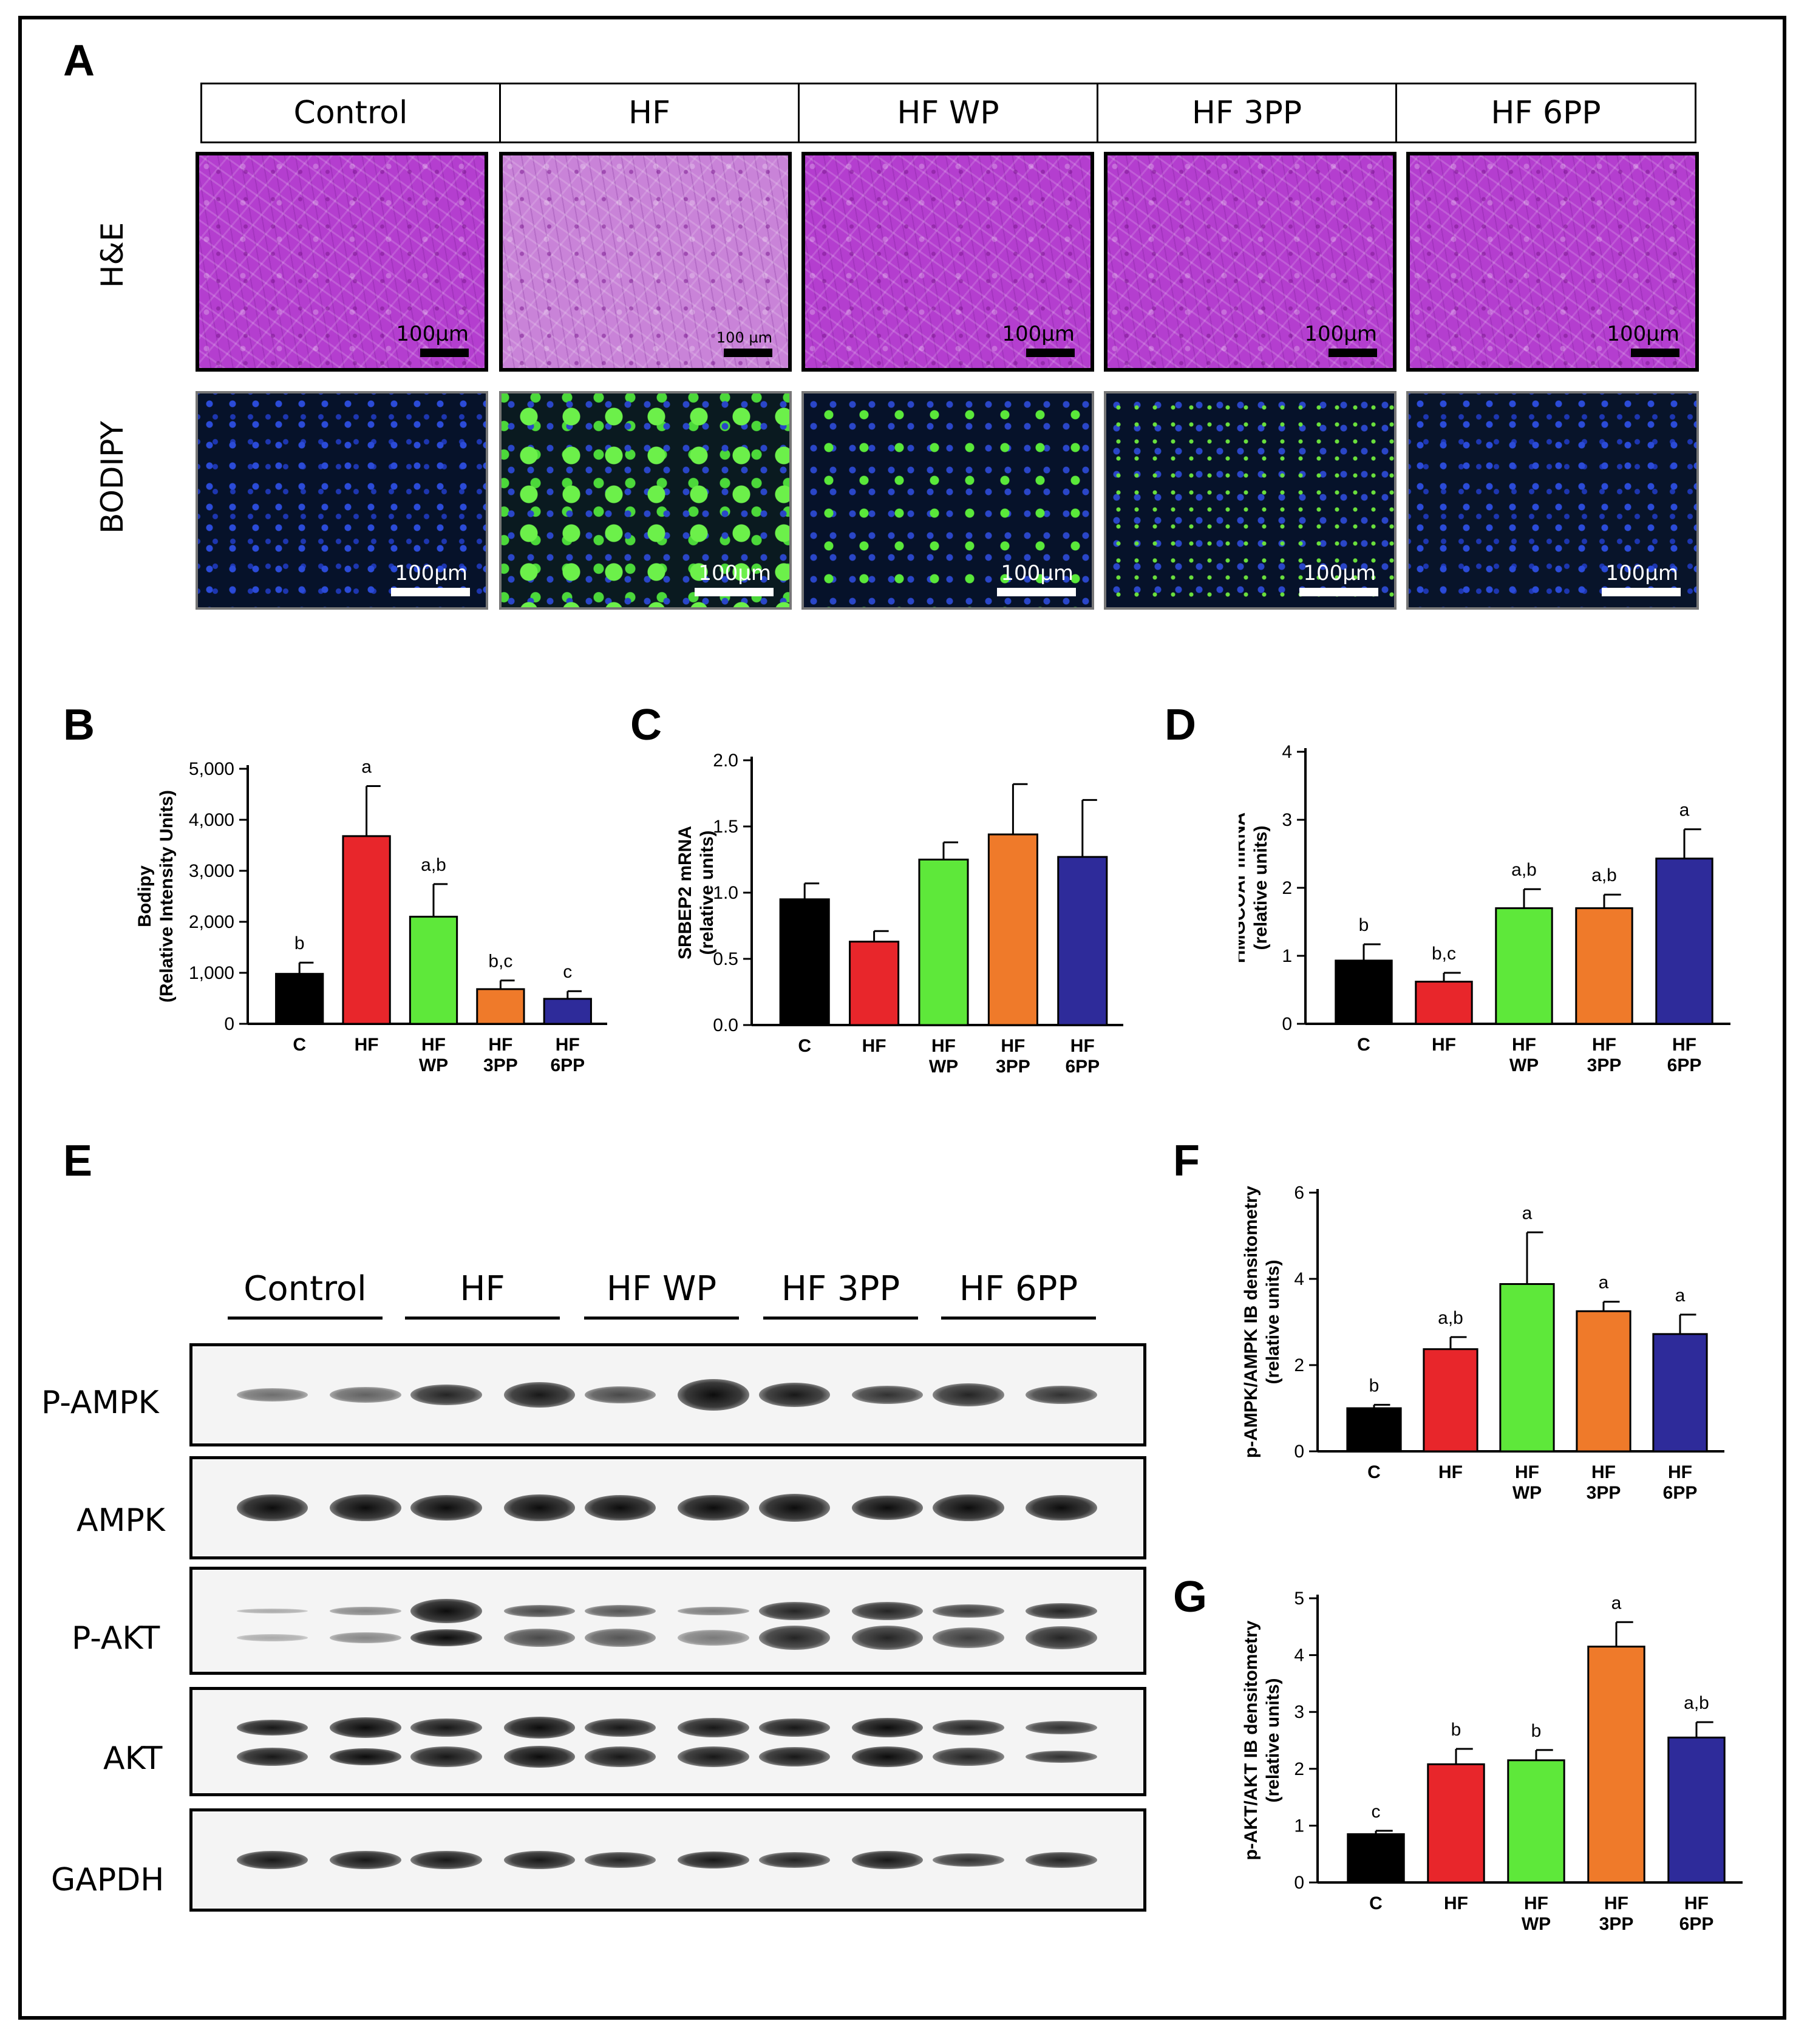 The image size is (1810, 2044). I want to click on y-axis-label: p-AKT/AKT IB densitometry, so click(1251, 1740).